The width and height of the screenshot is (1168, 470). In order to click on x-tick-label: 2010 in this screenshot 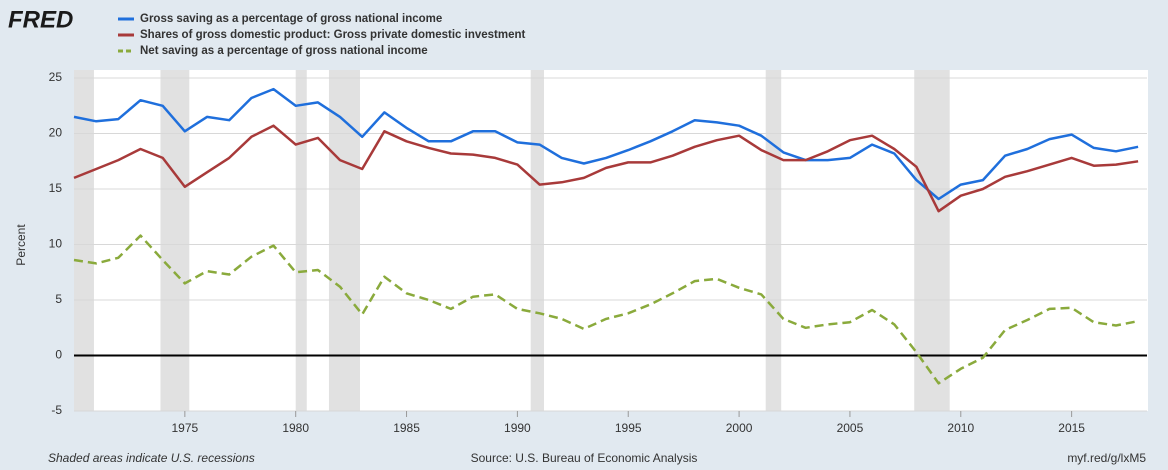, I will do `click(960, 428)`.